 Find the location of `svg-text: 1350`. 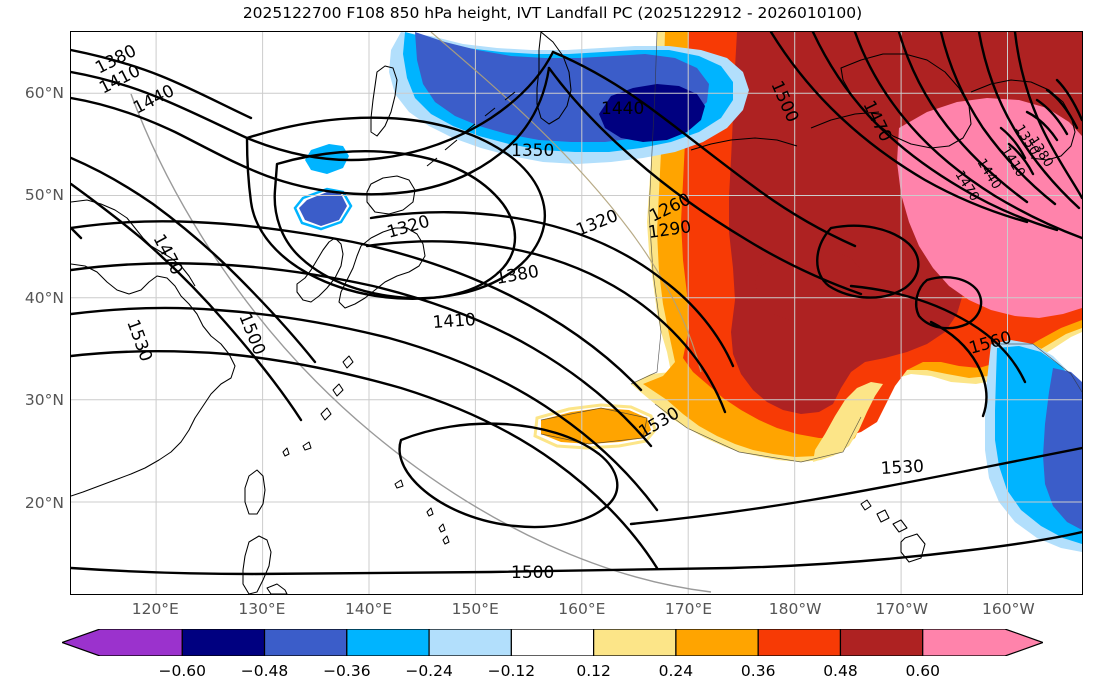

svg-text: 1350 is located at coordinates (532, 151).